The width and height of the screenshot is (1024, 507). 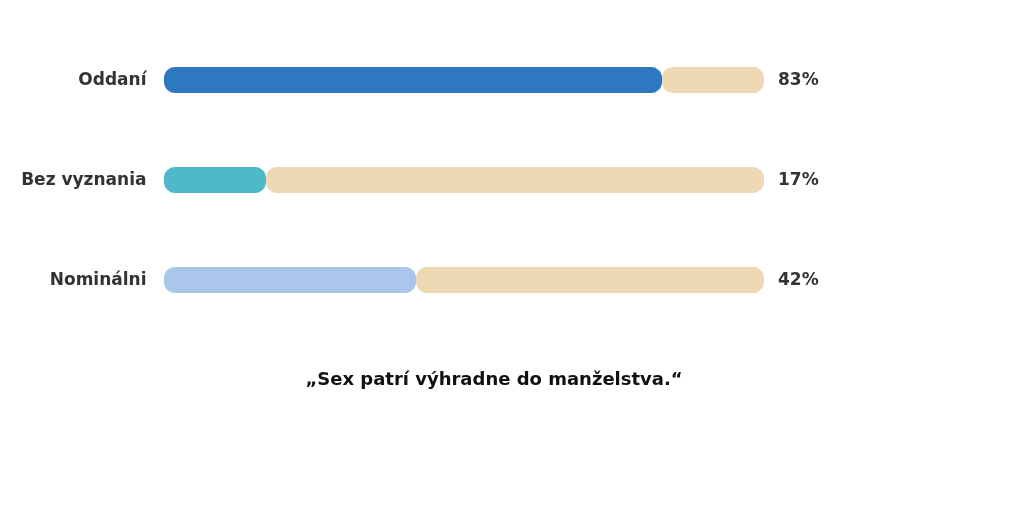 I want to click on y-tick-label: Nominálni, so click(x=98, y=279).